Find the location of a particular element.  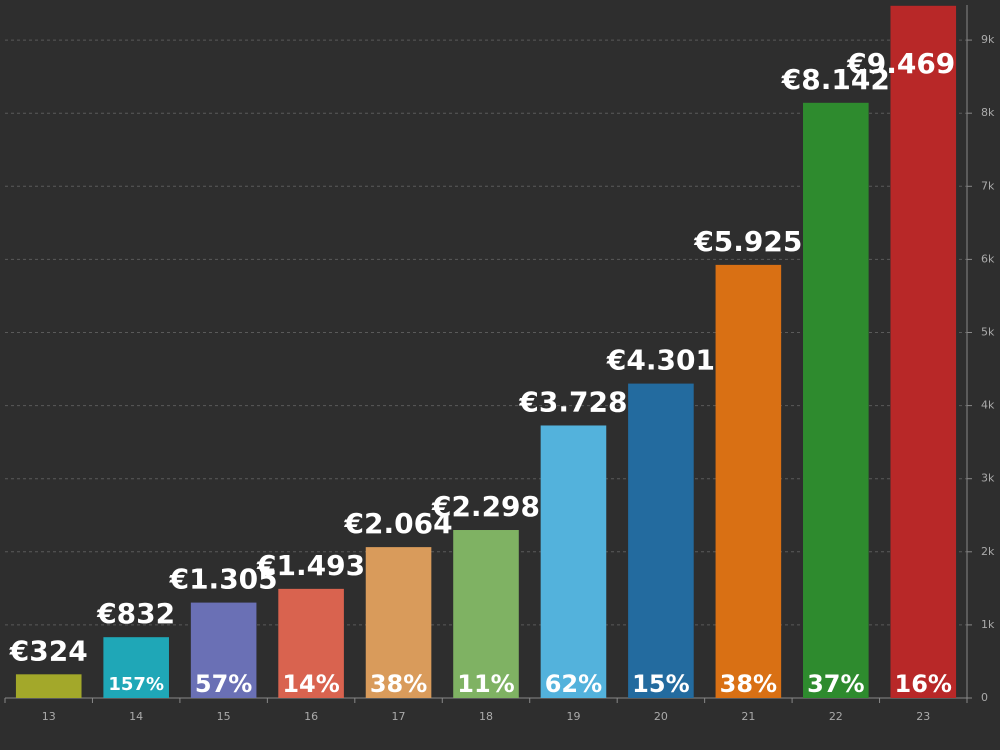

x-tick-label: 20 is located at coordinates (661, 716).